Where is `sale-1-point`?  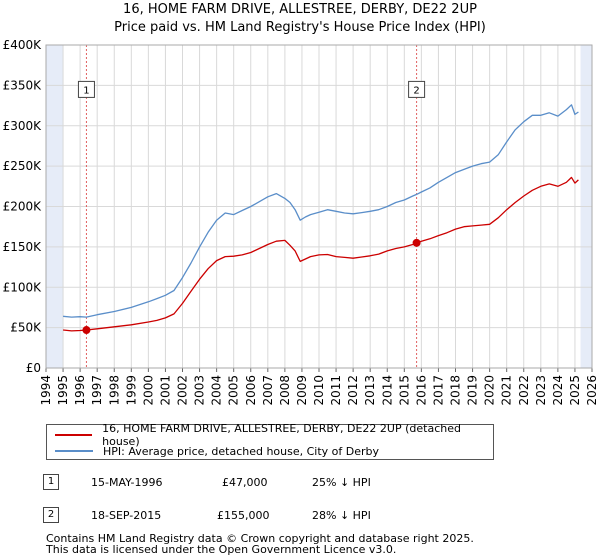 sale-1-point is located at coordinates (86, 330).